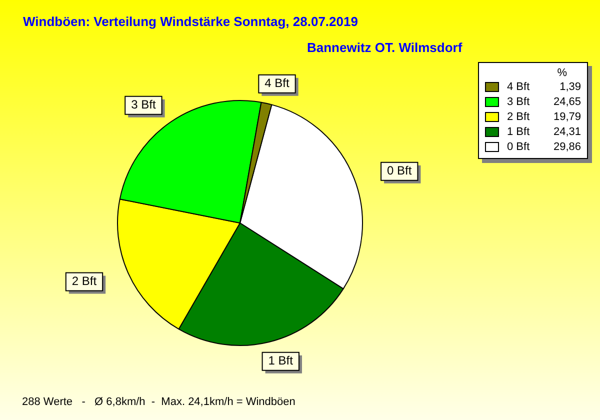 The height and width of the screenshot is (420, 600). What do you see at coordinates (567, 146) in the screenshot?
I see `data-label: 29,86` at bounding box center [567, 146].